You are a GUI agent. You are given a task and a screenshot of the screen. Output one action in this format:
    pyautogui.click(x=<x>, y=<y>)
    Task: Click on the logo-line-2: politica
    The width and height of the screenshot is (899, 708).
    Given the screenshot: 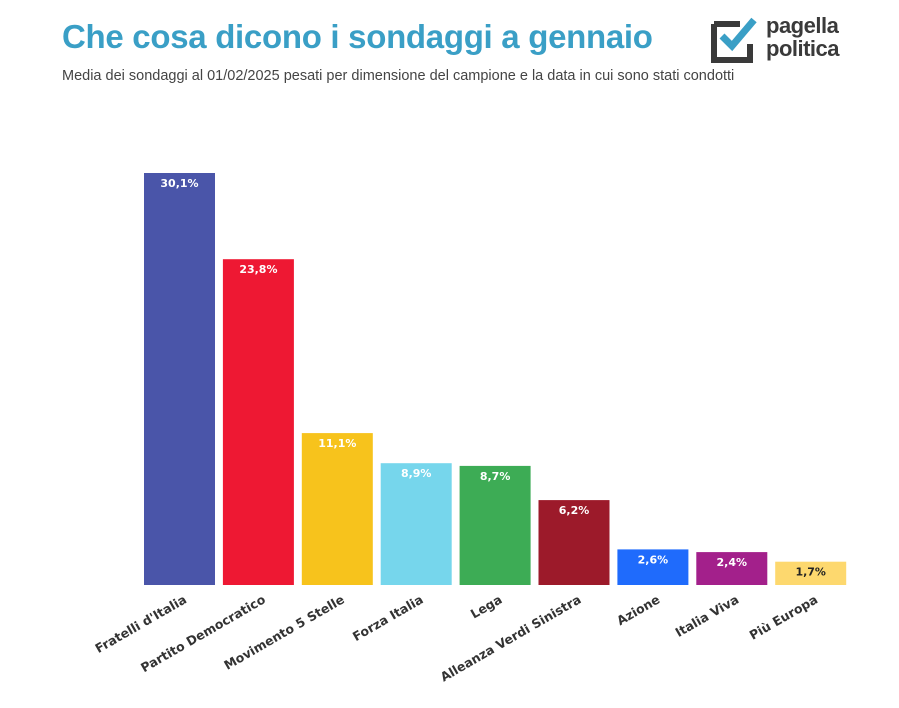 What is the action you would take?
    pyautogui.click(x=803, y=48)
    